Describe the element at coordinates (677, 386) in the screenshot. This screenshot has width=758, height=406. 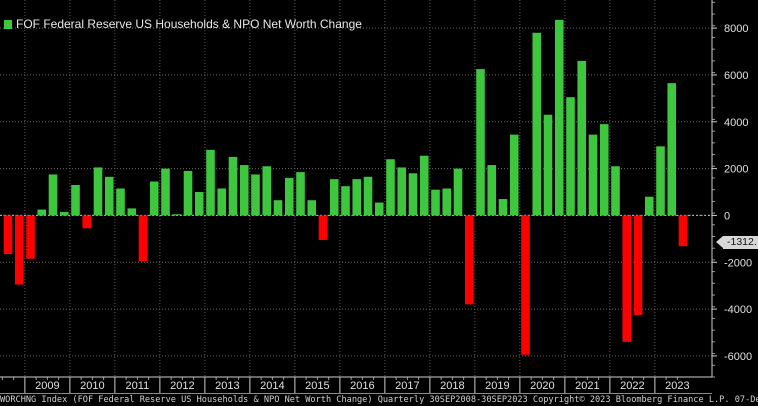
I see `x-tick-label: 2023` at that location.